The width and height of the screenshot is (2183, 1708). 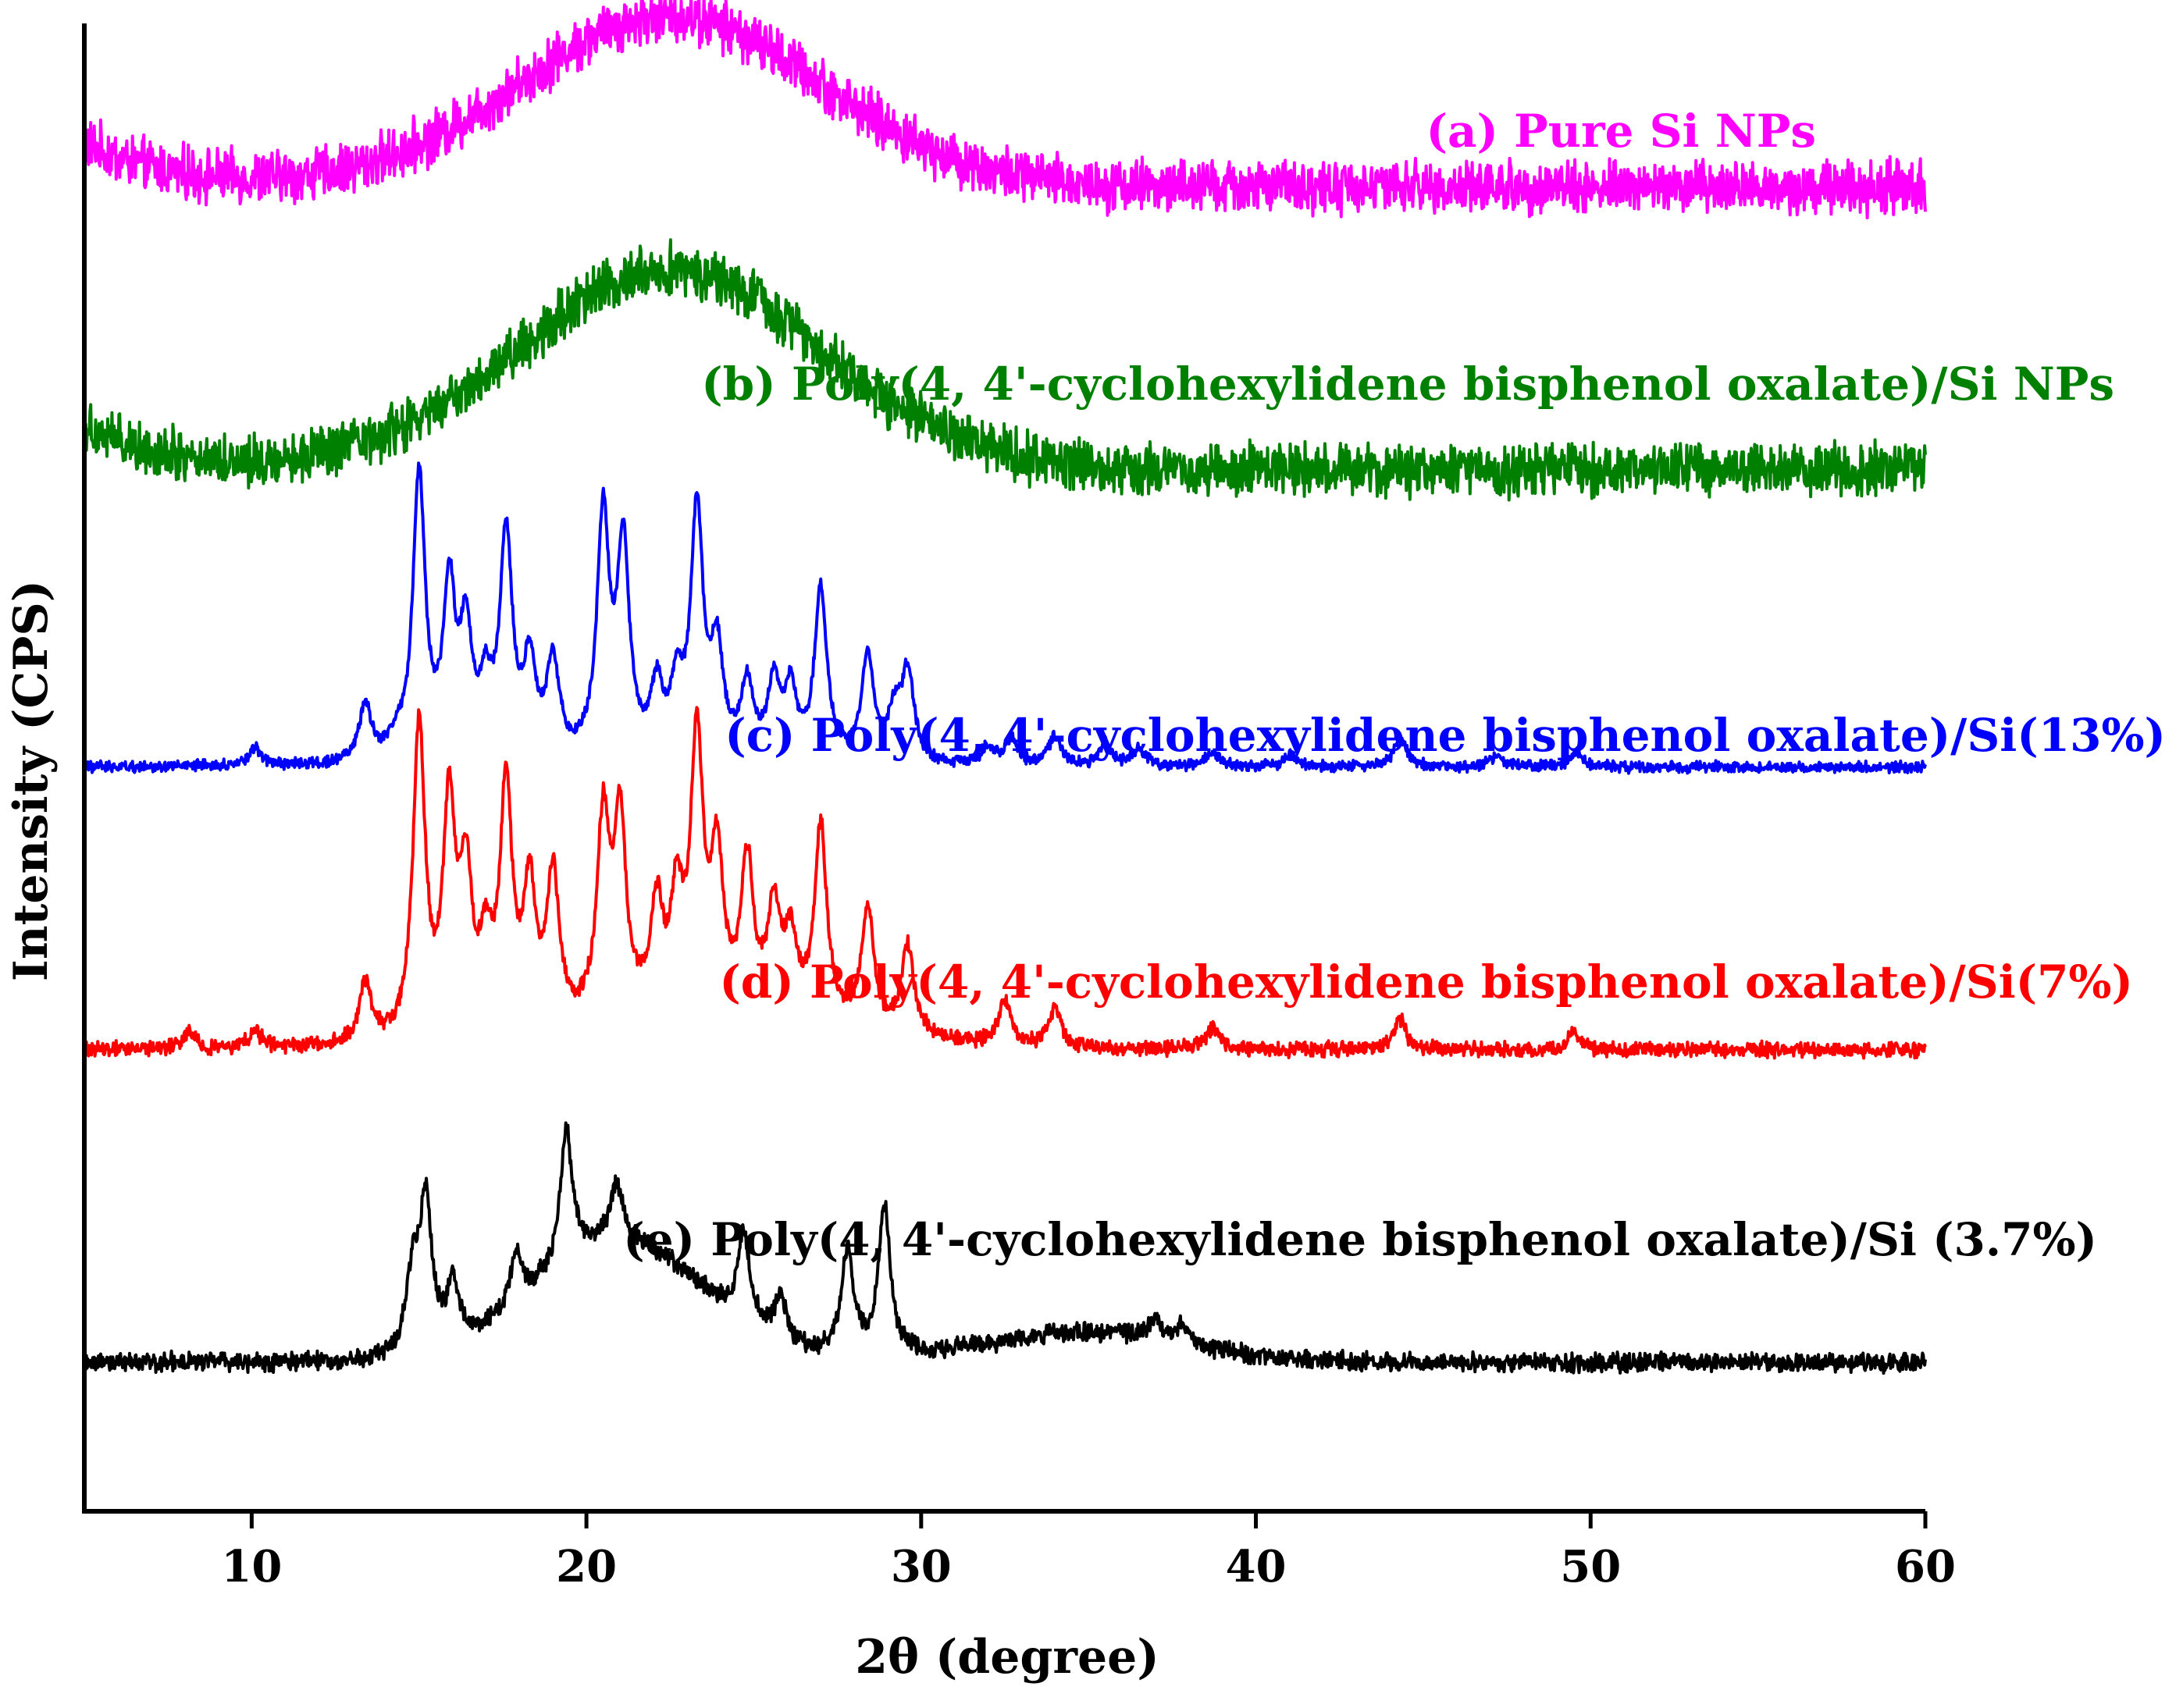 What do you see at coordinates (32, 780) in the screenshot?
I see `y-axis-title: Intensity (CPS)` at bounding box center [32, 780].